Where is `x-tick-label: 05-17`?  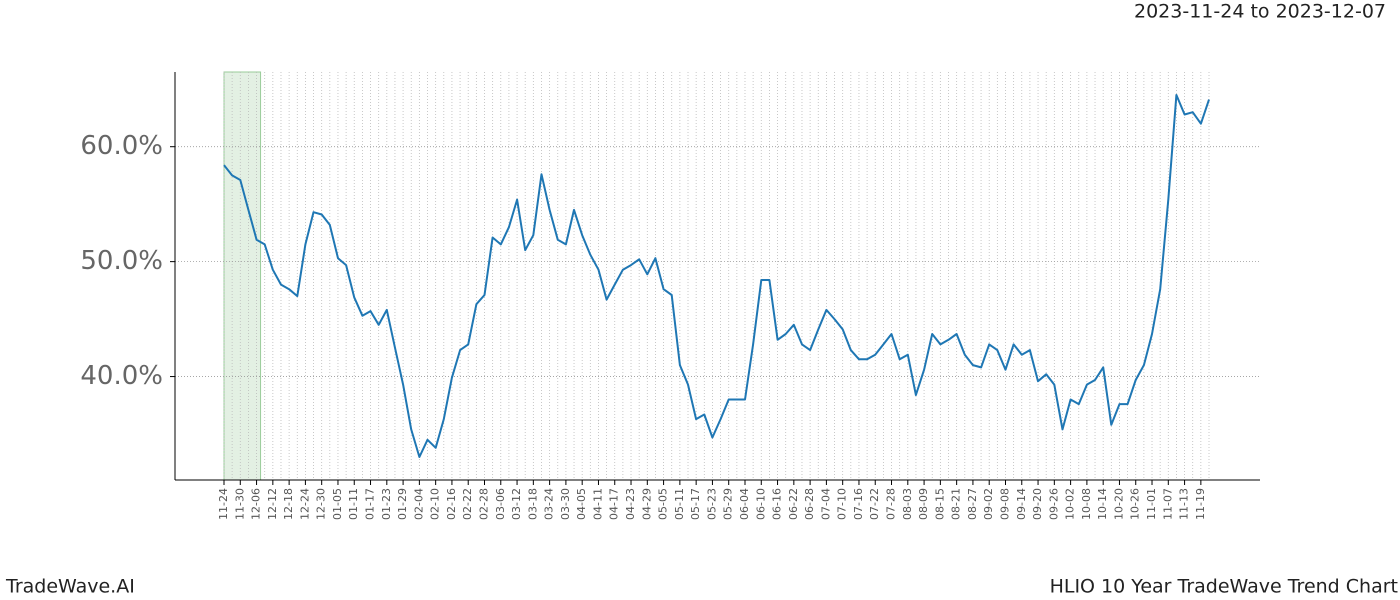 x-tick-label: 05-17 is located at coordinates (695, 504).